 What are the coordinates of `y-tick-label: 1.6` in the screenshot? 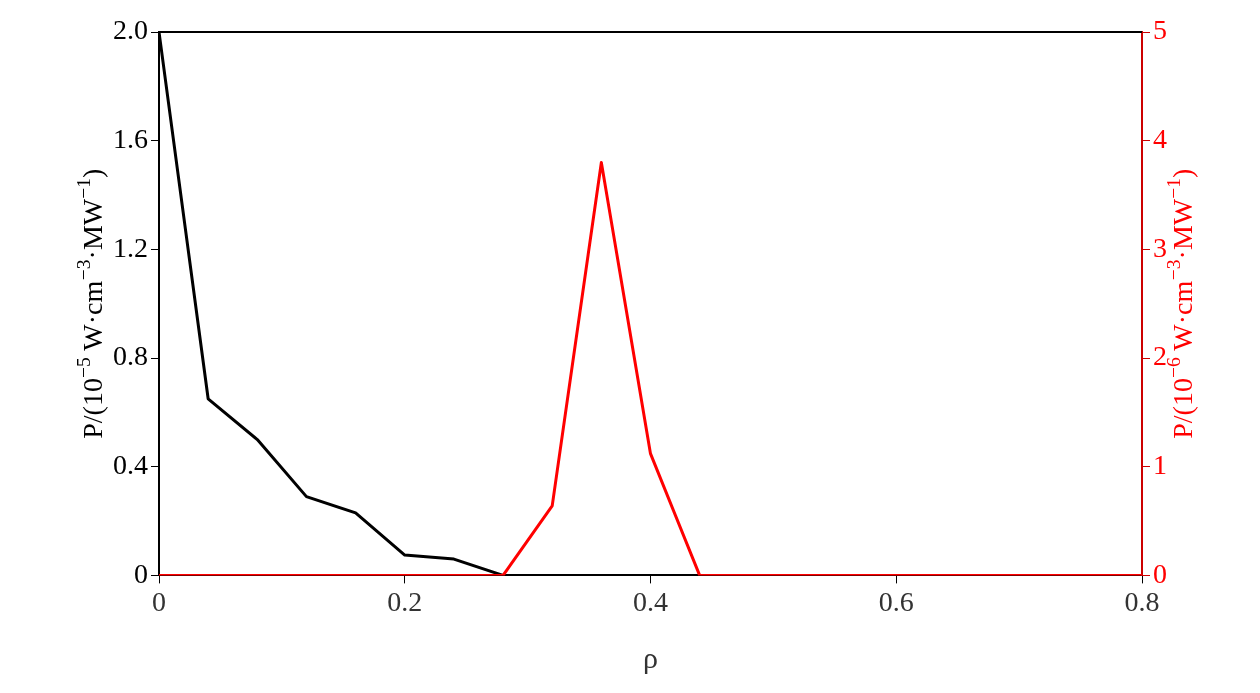 It's located at (130, 139).